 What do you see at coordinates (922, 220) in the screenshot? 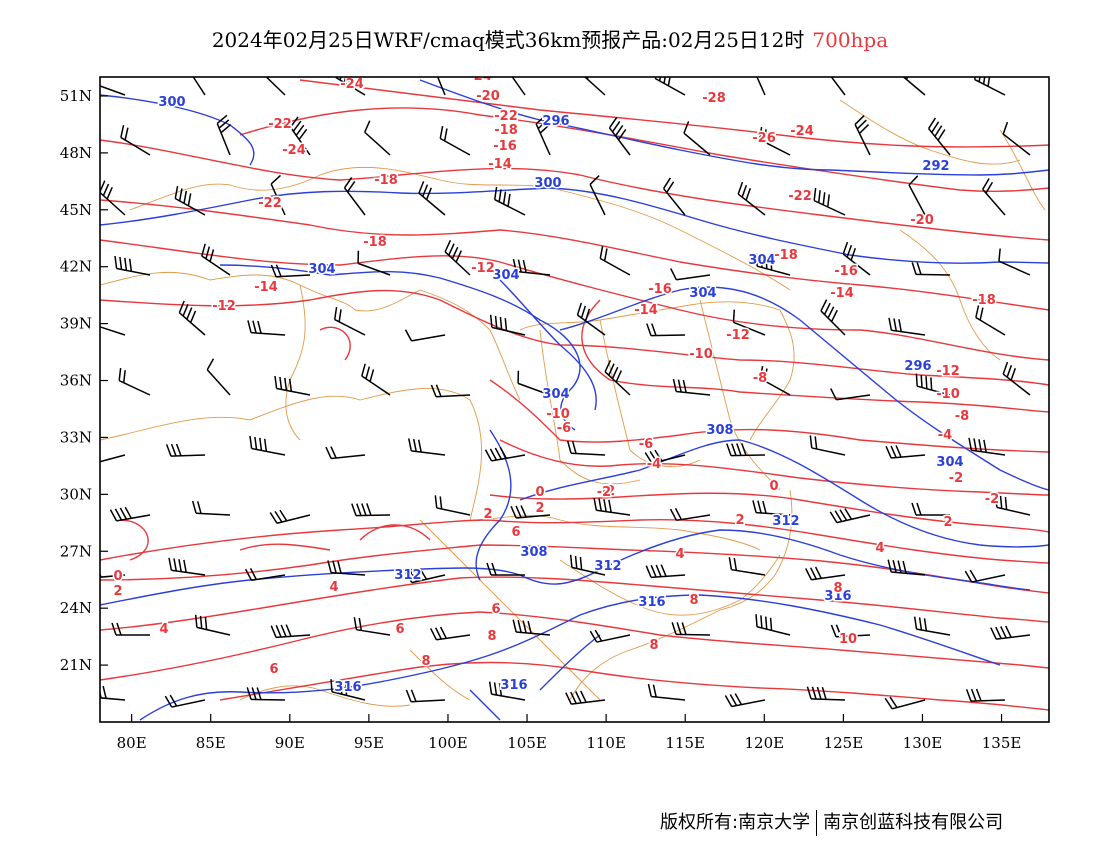
I see `temperature-label: -20` at bounding box center [922, 220].